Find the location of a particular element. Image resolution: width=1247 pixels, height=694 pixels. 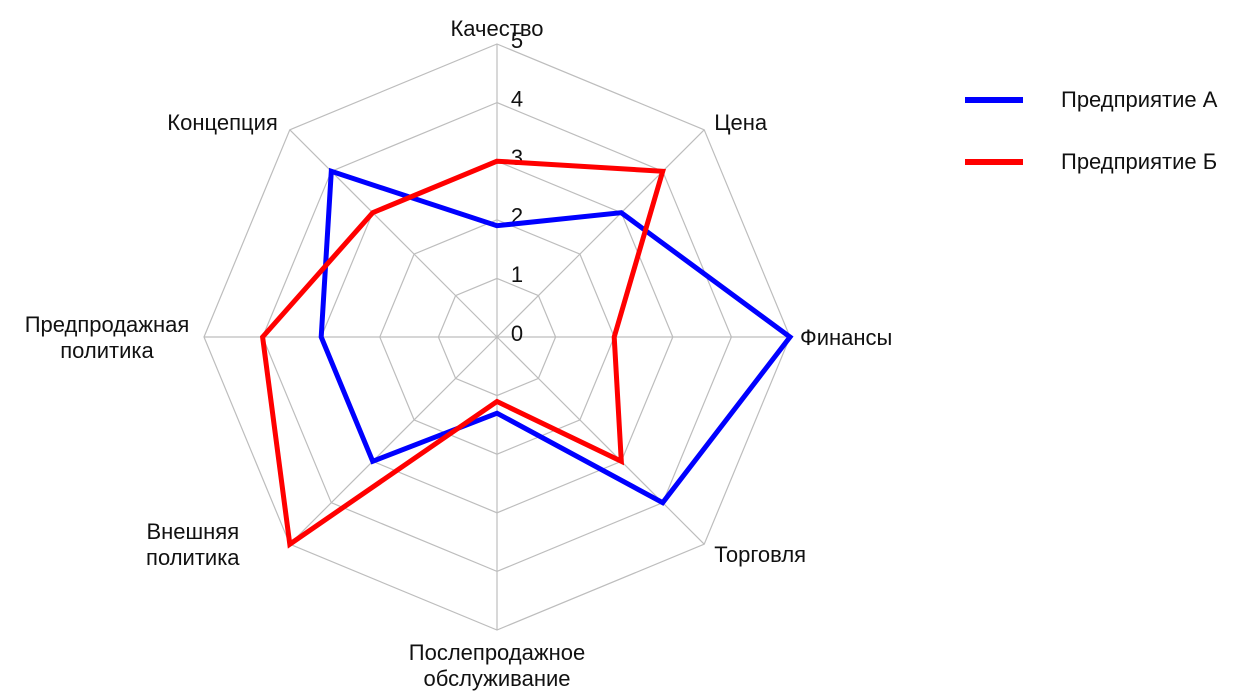

legend-item-series-a: Предприятие А is located at coordinates (1091, 100).